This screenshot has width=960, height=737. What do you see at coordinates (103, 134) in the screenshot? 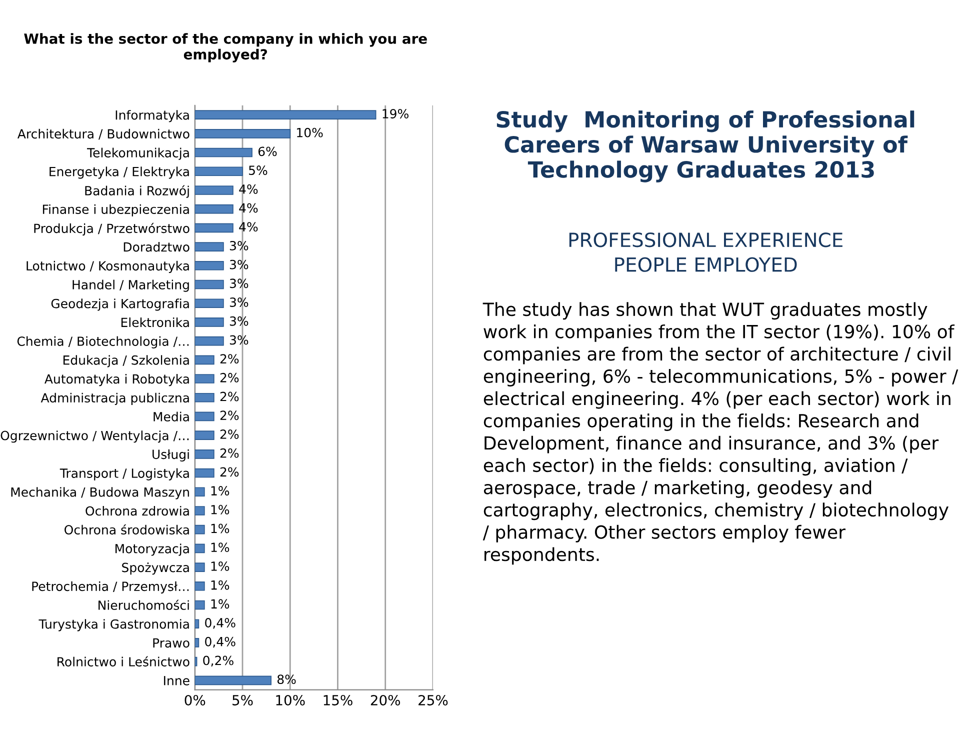
I see `y-tick-label: Architektura / Budownictwo` at bounding box center [103, 134].